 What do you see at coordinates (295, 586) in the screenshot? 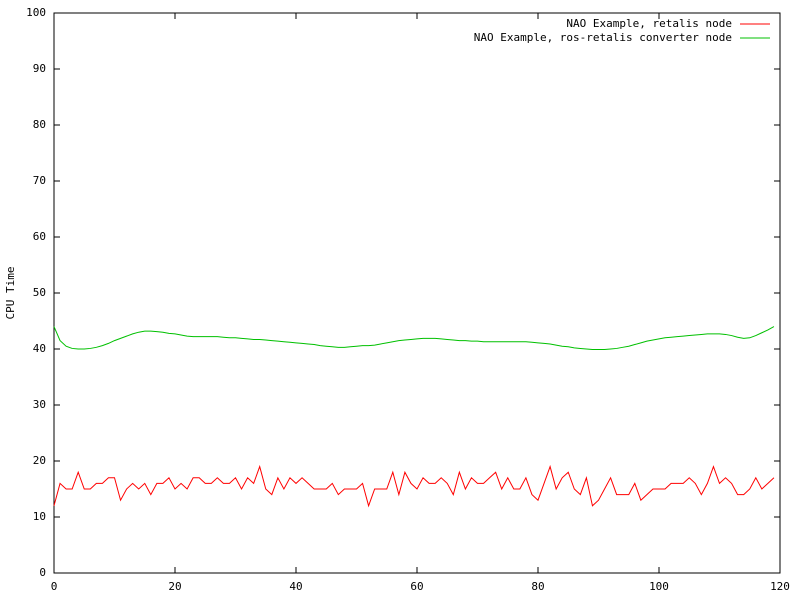
I see `x-tick-label: 40` at bounding box center [295, 586].